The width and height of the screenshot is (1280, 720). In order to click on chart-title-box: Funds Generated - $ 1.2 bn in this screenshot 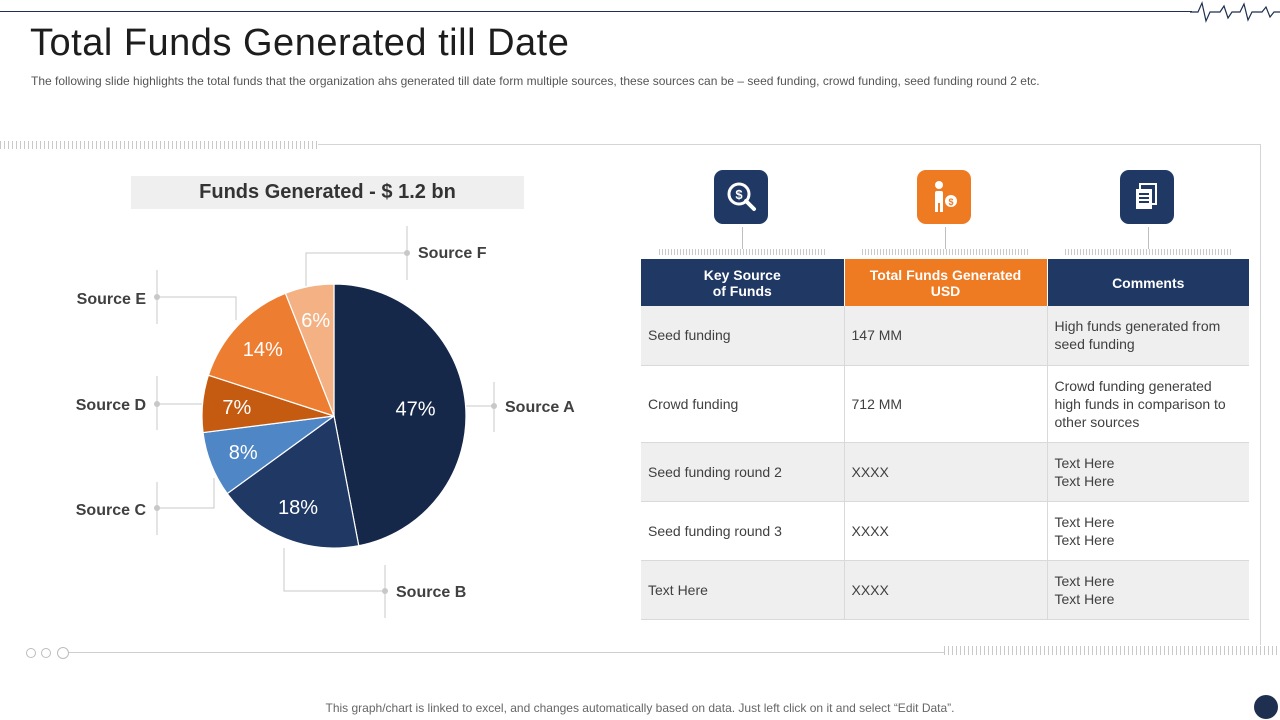, I will do `click(327, 192)`.